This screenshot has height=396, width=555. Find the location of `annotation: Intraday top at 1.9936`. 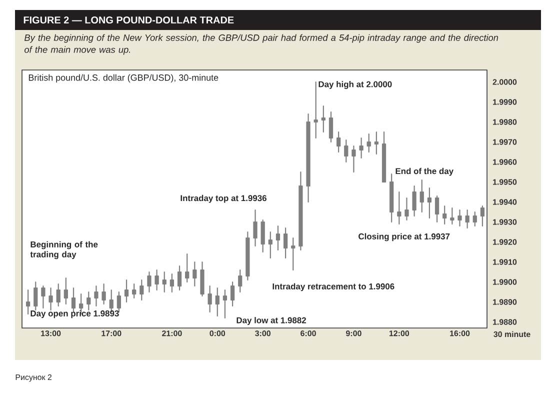

annotation: Intraday top at 1.9936 is located at coordinates (223, 198).